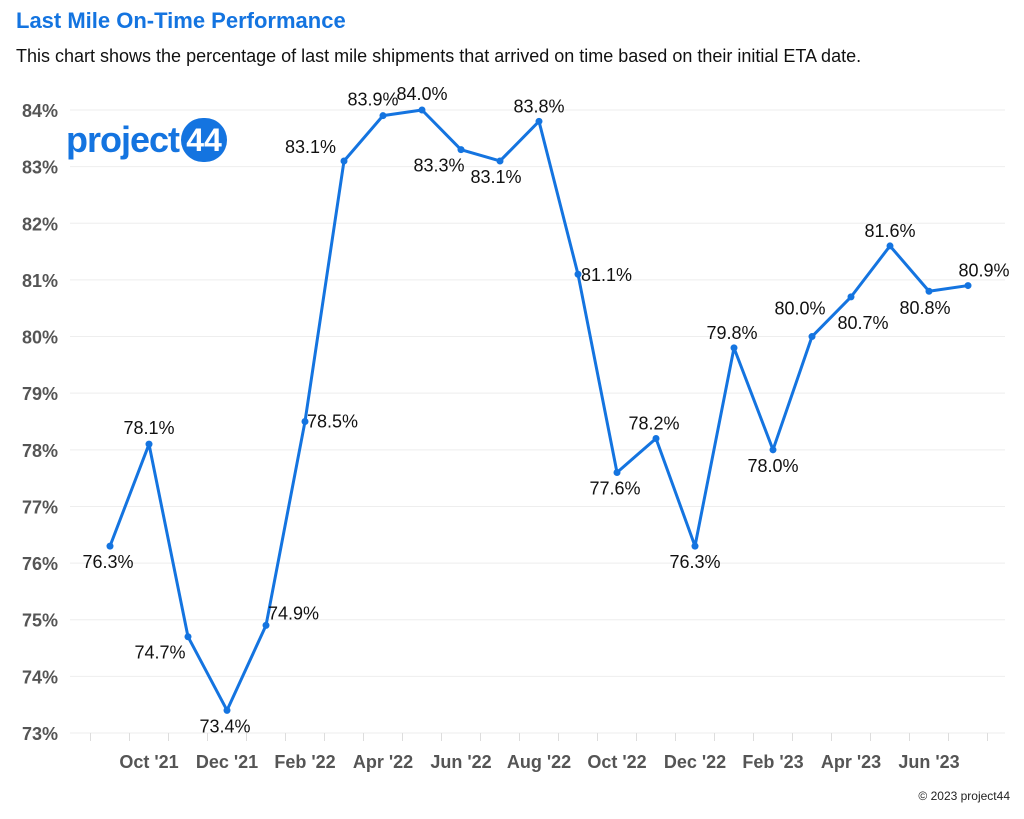 The image size is (1024, 819). Describe the element at coordinates (40, 338) in the screenshot. I see `y-tick-label: 80%` at that location.